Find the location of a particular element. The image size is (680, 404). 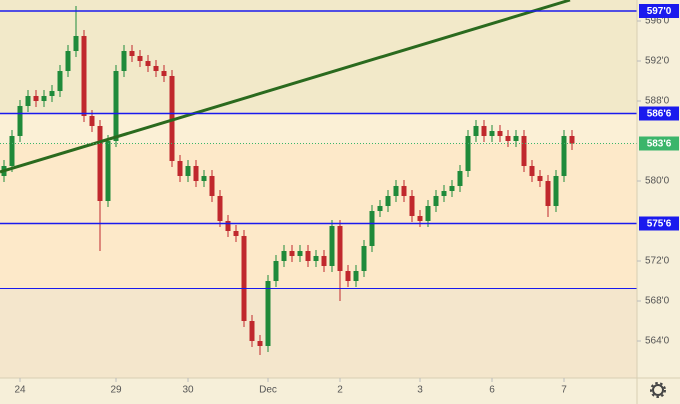

x-tick-label: 7 is located at coordinates (564, 390).